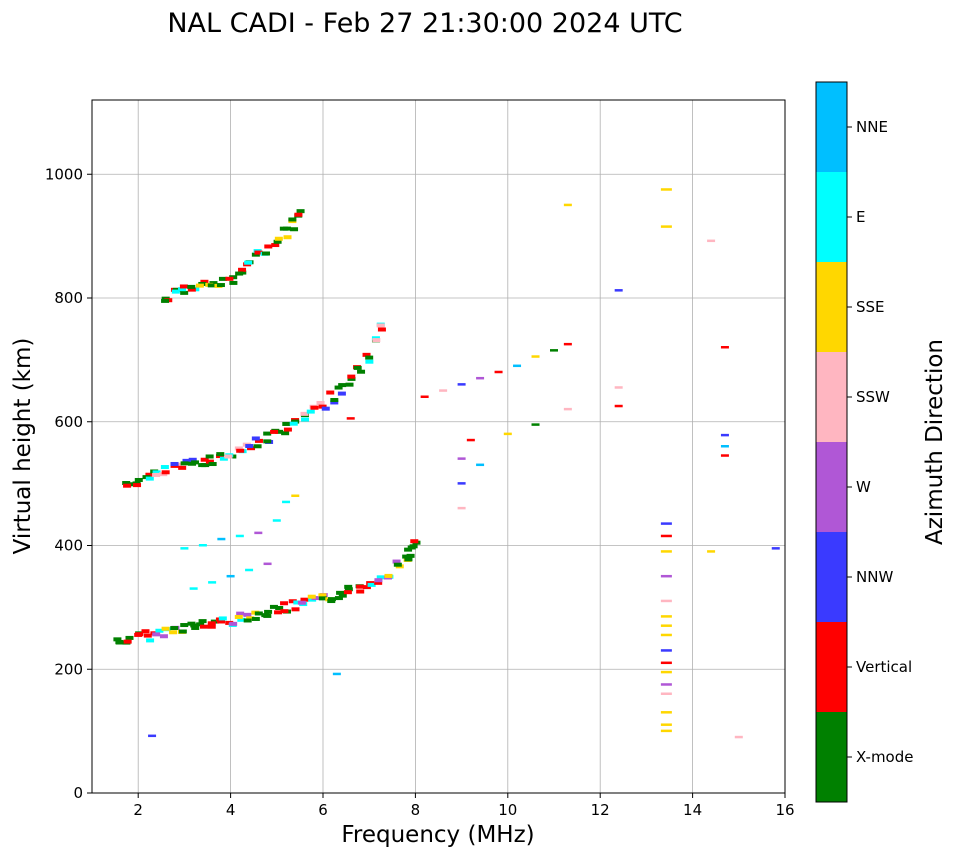 The height and width of the screenshot is (857, 958). What do you see at coordinates (935, 442) in the screenshot?
I see `colorbar-label: Azimuth Direction` at bounding box center [935, 442].